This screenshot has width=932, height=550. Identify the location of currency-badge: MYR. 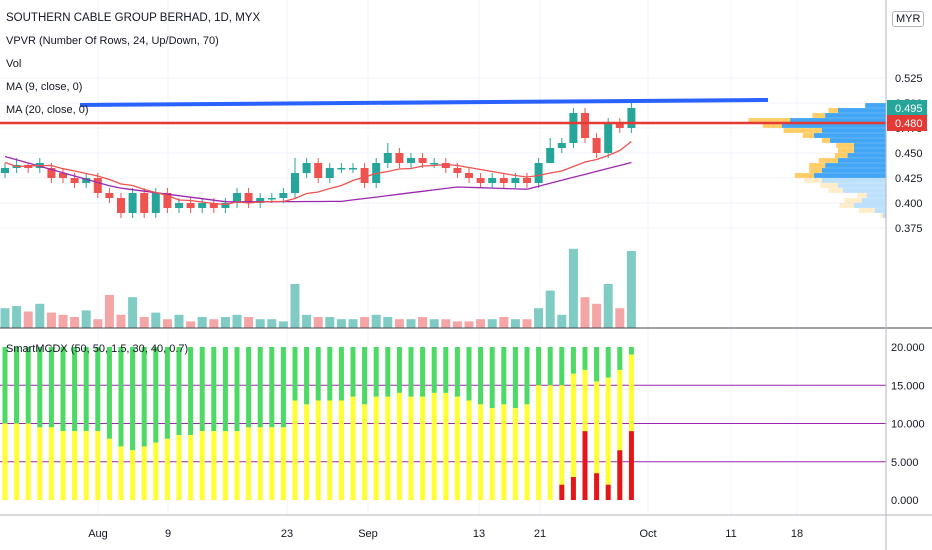
(908, 19).